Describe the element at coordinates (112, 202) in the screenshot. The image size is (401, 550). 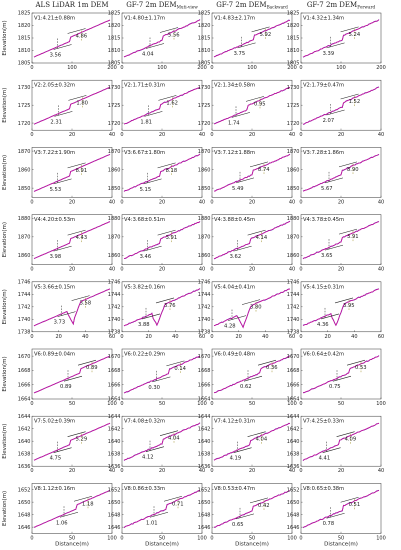
I see `x-tick-label: 40` at that location.